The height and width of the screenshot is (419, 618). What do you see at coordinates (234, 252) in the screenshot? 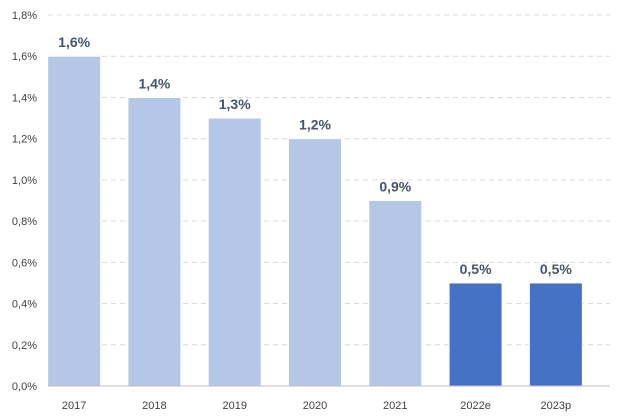
I see `bar-2019` at bounding box center [234, 252].